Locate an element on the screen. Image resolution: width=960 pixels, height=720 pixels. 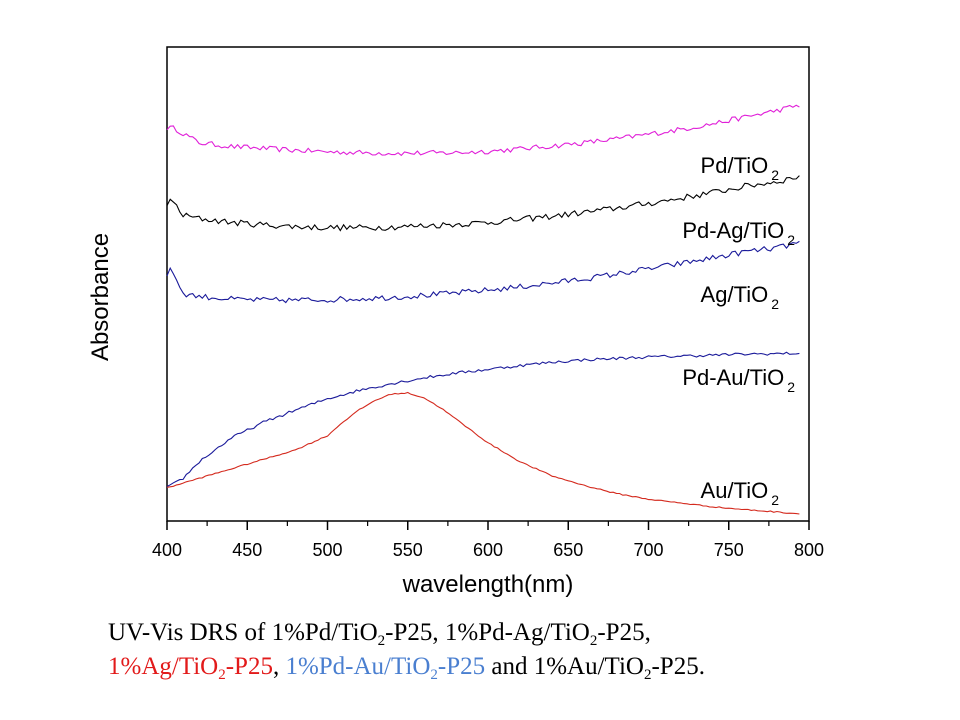
x-tick-label: 600 is located at coordinates (488, 550).